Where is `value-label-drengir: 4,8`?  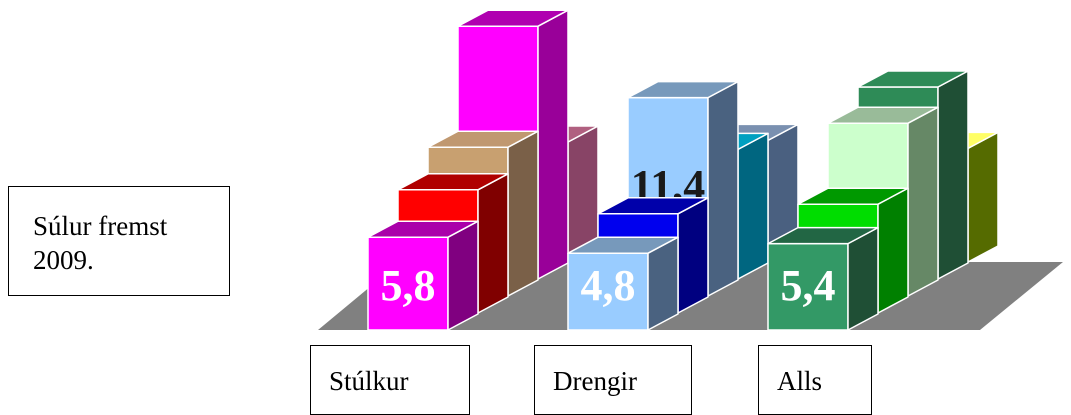
value-label-drengir: 4,8 is located at coordinates (608, 285).